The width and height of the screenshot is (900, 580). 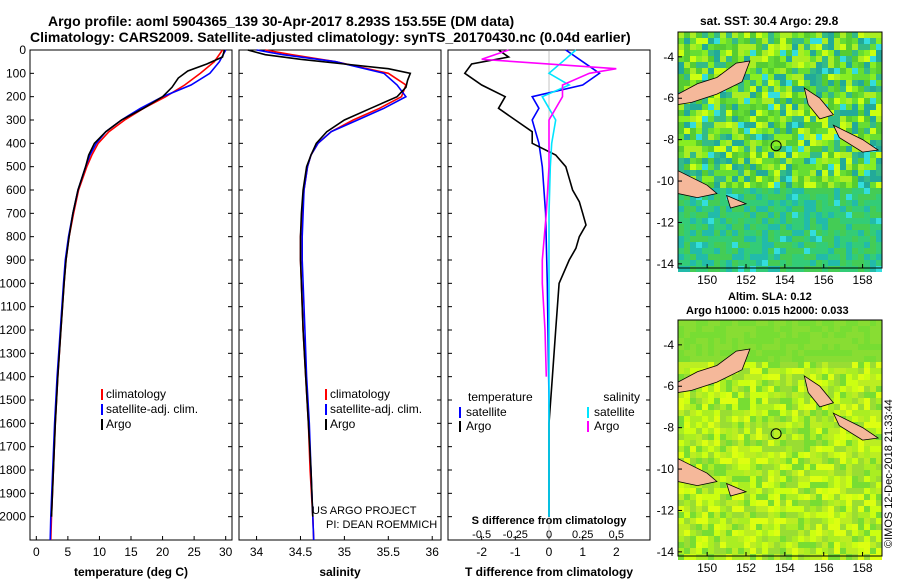 What do you see at coordinates (226, 552) in the screenshot?
I see `xtick-label: 30` at bounding box center [226, 552].